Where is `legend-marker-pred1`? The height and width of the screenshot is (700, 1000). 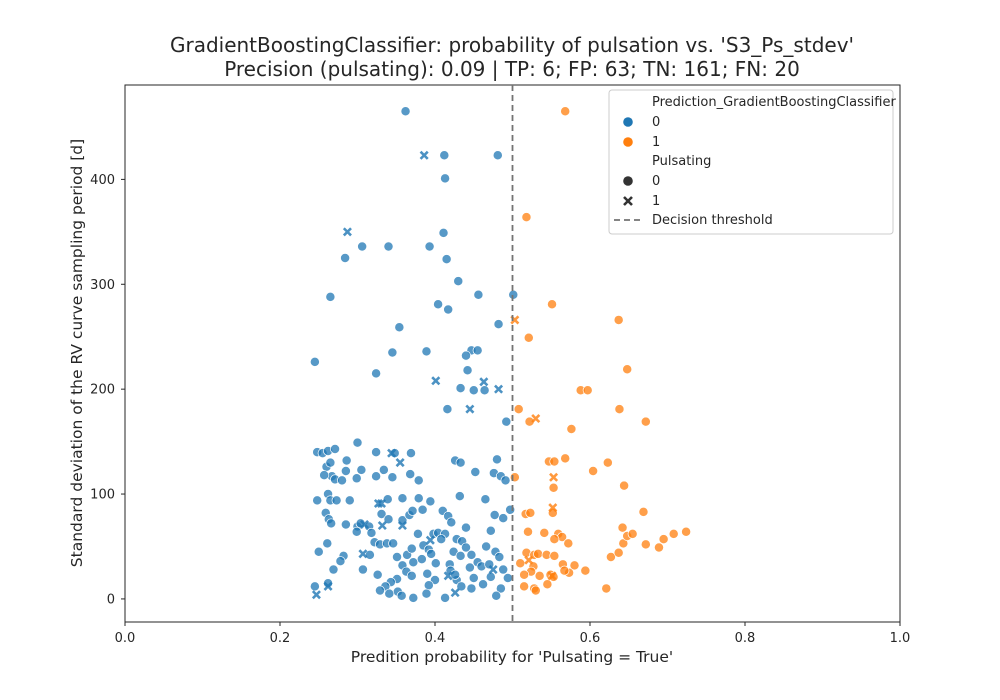 legend-marker-pred1 is located at coordinates (628, 142).